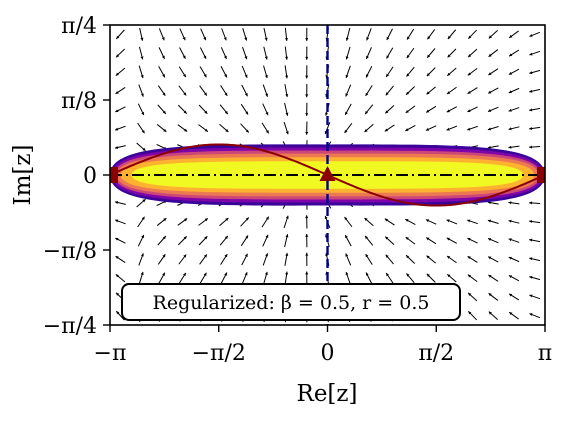 The image size is (567, 425). Describe the element at coordinates (327, 174) in the screenshot. I see `markers` at that location.